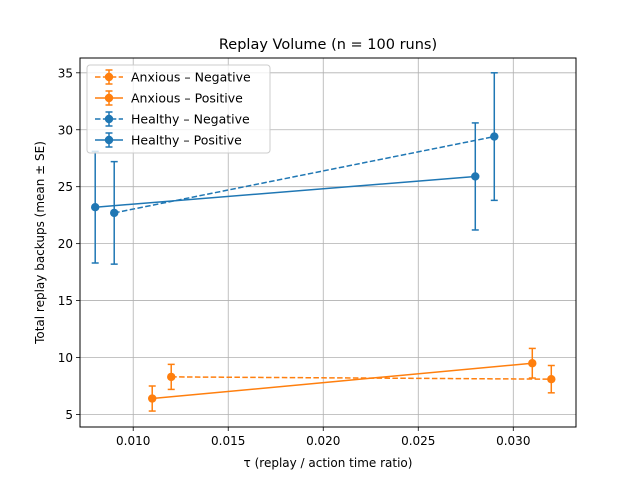  I want to click on x-tick-label: 0.025, so click(418, 441).